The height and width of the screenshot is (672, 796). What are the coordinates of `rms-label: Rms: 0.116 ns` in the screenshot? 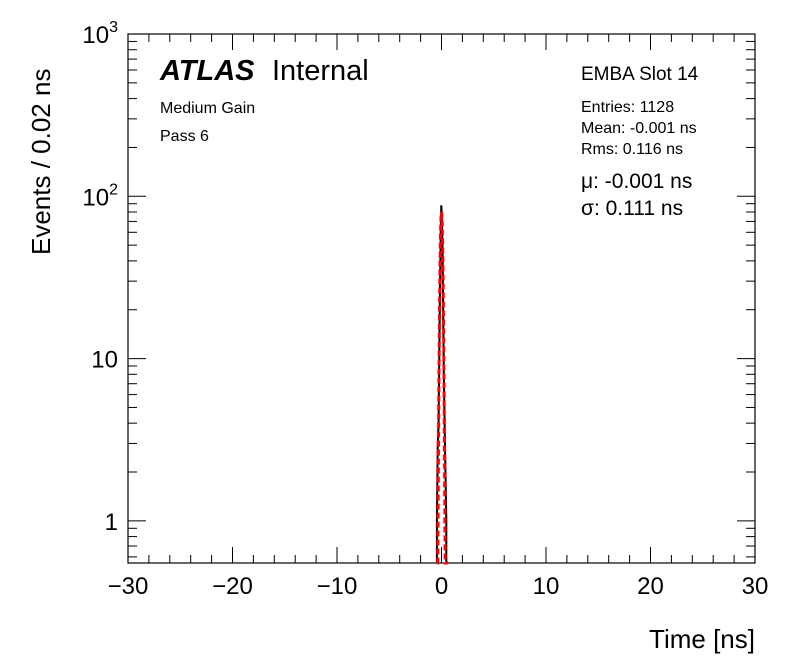 It's located at (632, 149).